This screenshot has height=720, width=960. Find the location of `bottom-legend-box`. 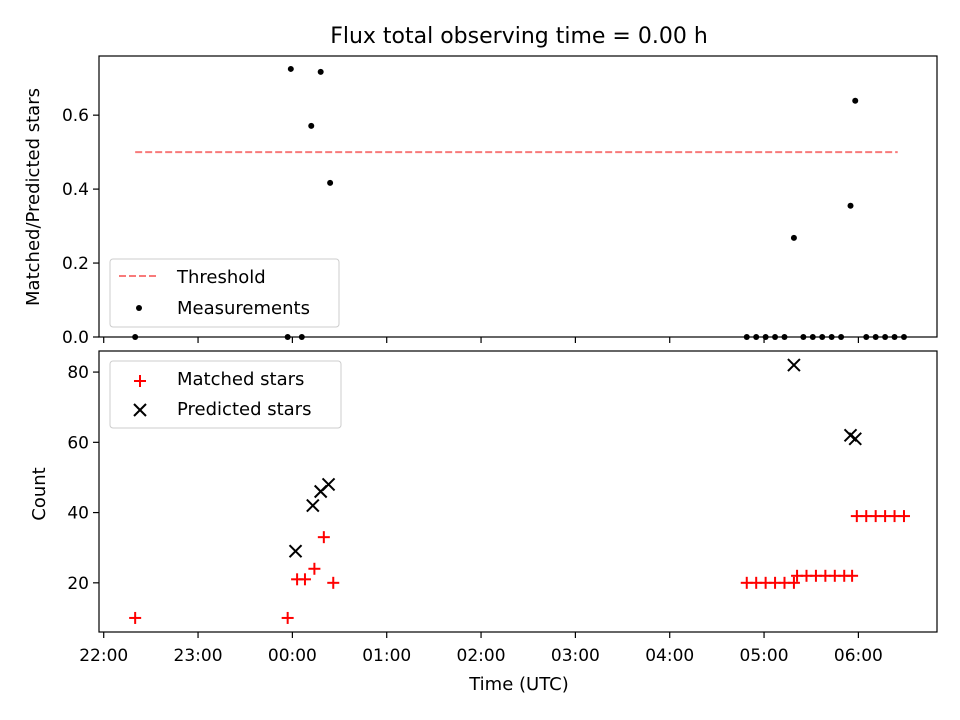

bottom-legend-box is located at coordinates (225, 394).